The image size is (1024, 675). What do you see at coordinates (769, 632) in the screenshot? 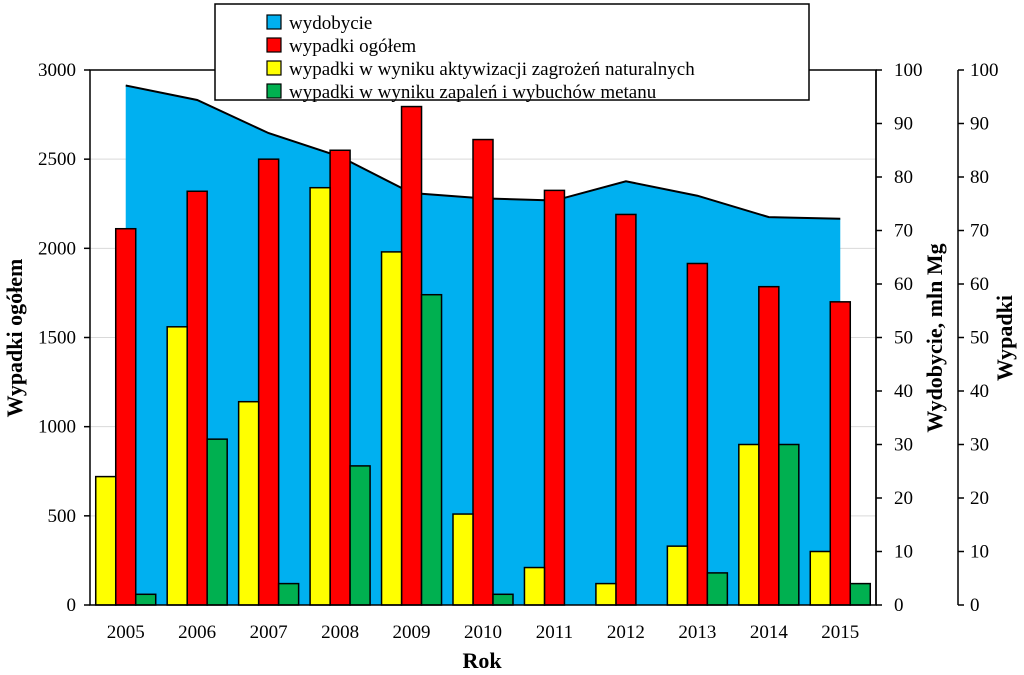
I see `x-tick-label: 2014` at bounding box center [769, 632].